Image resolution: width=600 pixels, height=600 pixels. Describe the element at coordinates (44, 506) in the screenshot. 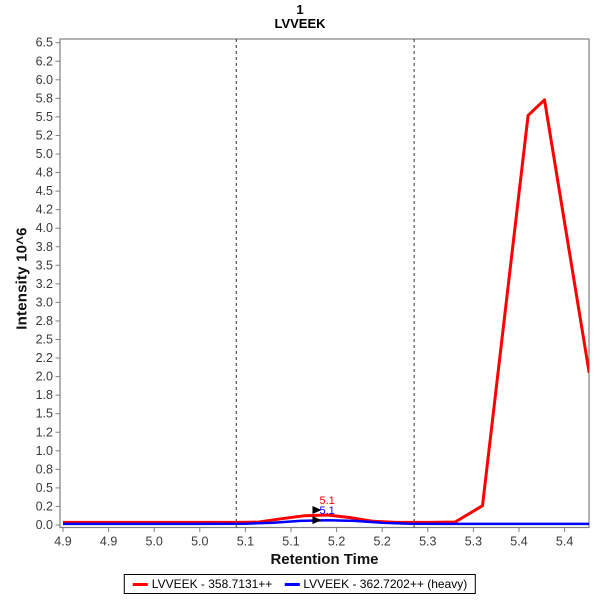

I see `y-tick-label: 0.2` at that location.